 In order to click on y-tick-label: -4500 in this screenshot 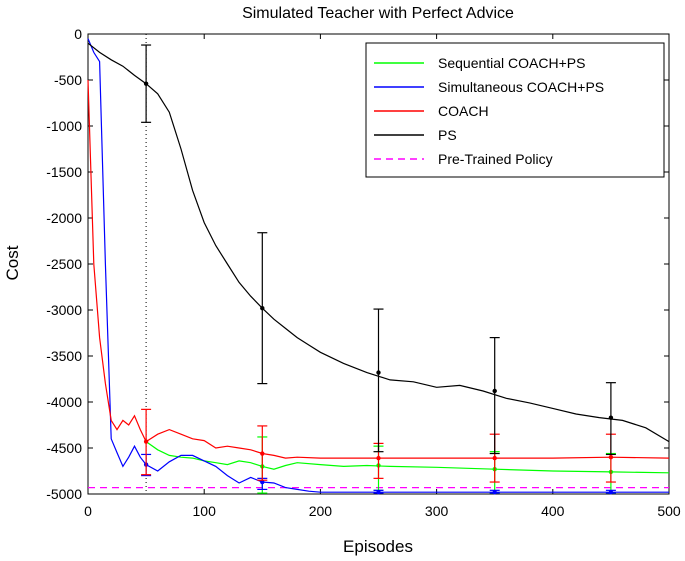, I will do `click(64, 448)`.